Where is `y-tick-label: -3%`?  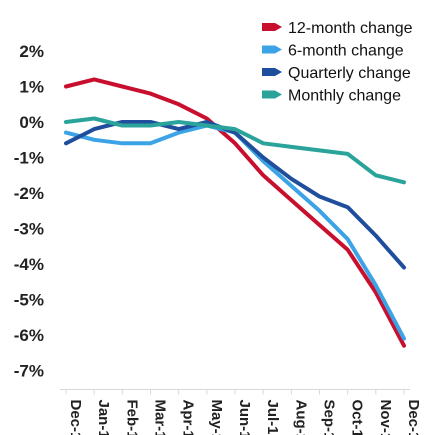 y-tick-label: -3% is located at coordinates (29, 229).